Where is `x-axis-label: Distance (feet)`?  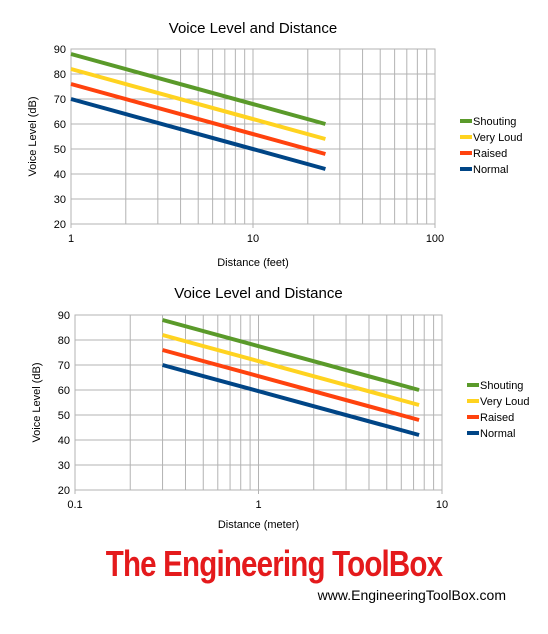
x-axis-label: Distance (feet) is located at coordinates (253, 263).